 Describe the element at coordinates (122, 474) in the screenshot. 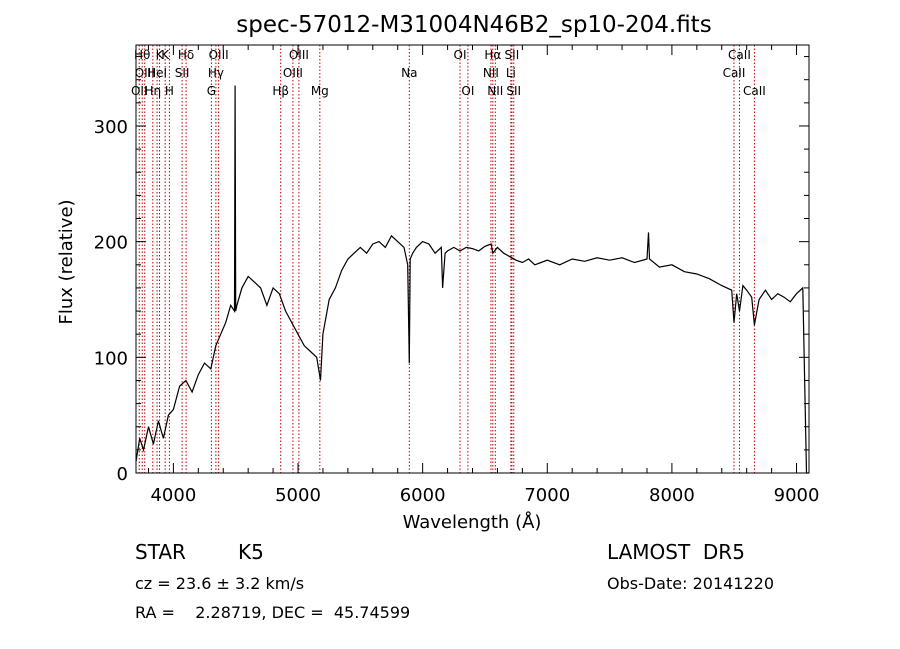

I see `y-tick-label: 0` at that location.